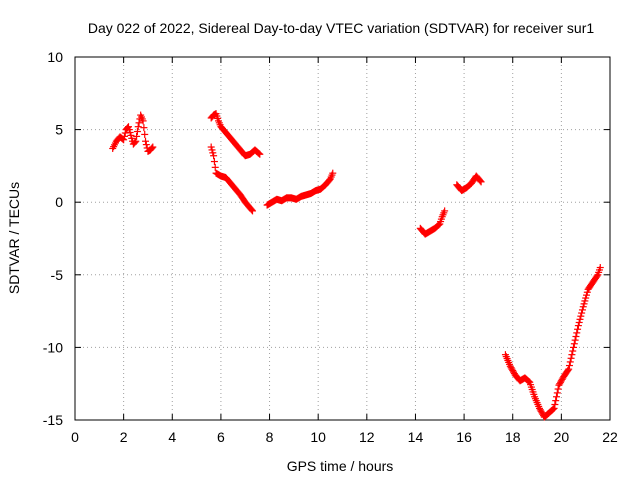 This screenshot has width=640, height=480. I want to click on y-tick-label: -15, so click(53, 420).